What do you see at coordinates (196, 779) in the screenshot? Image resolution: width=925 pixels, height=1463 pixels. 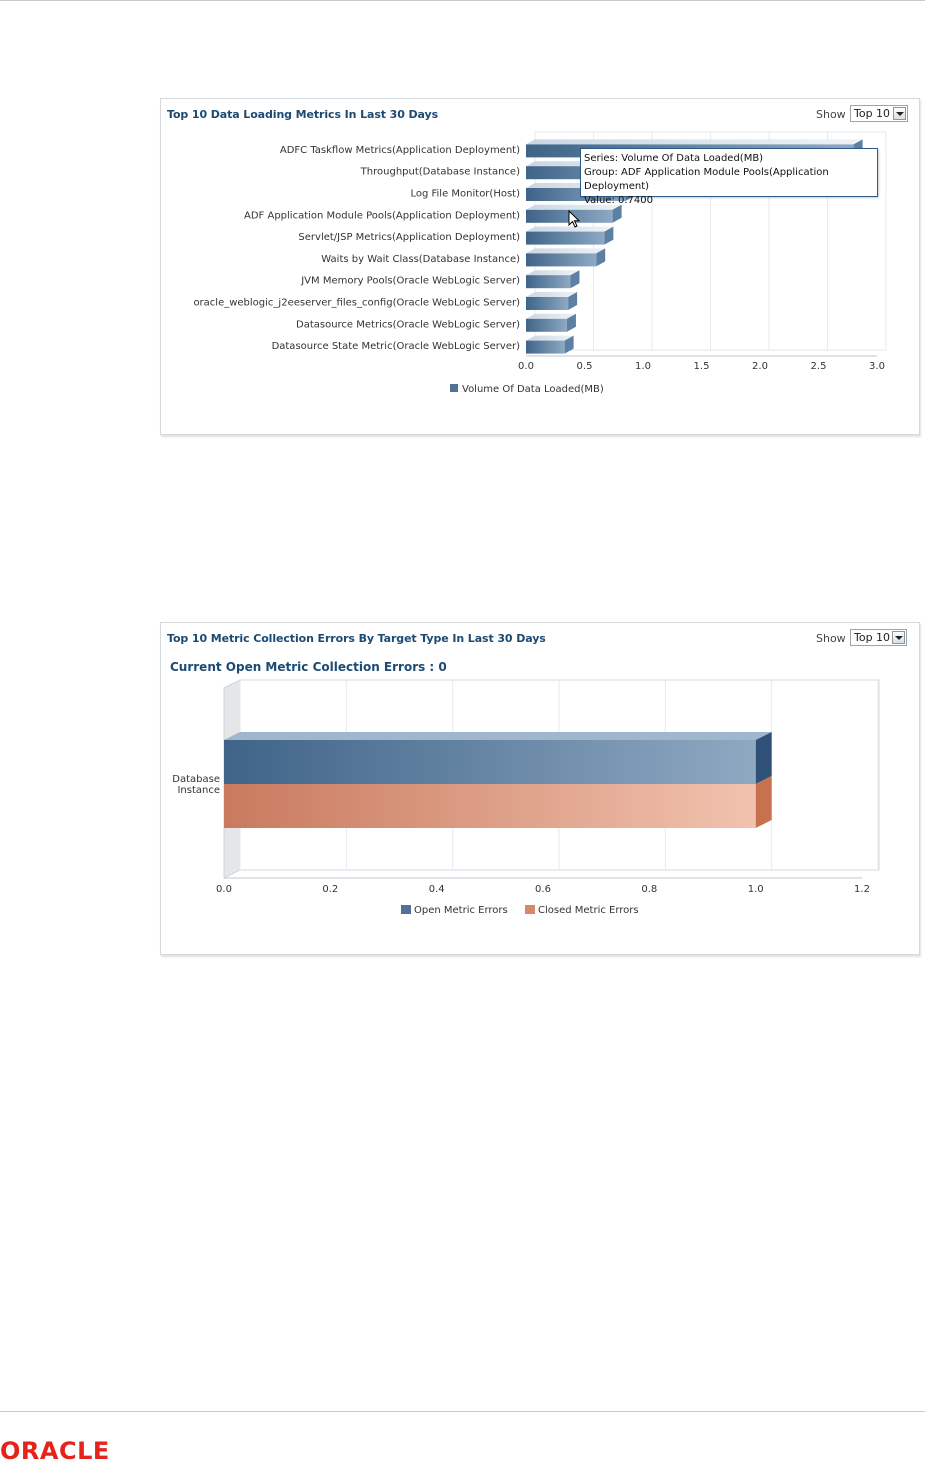 I see `category-label-line1: Database` at bounding box center [196, 779].